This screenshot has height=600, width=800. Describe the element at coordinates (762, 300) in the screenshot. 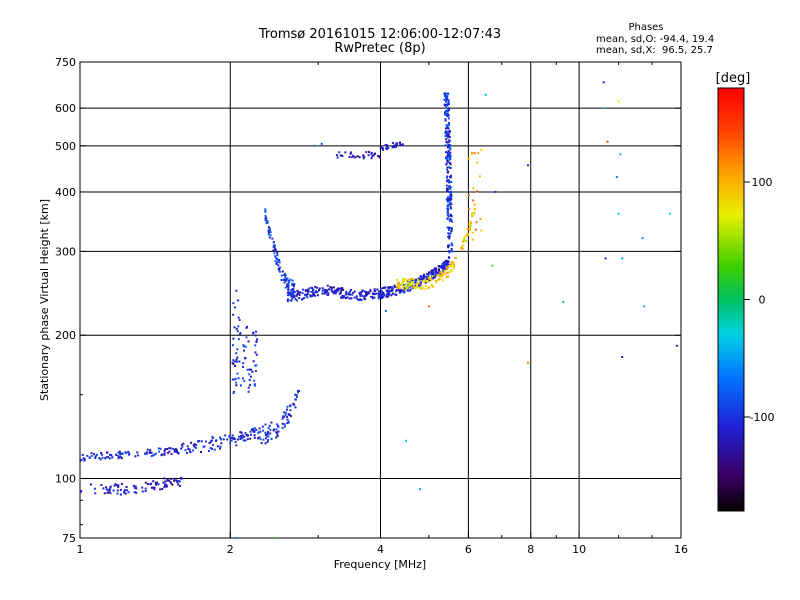

I see `colorbar-tick-label: 0` at that location.